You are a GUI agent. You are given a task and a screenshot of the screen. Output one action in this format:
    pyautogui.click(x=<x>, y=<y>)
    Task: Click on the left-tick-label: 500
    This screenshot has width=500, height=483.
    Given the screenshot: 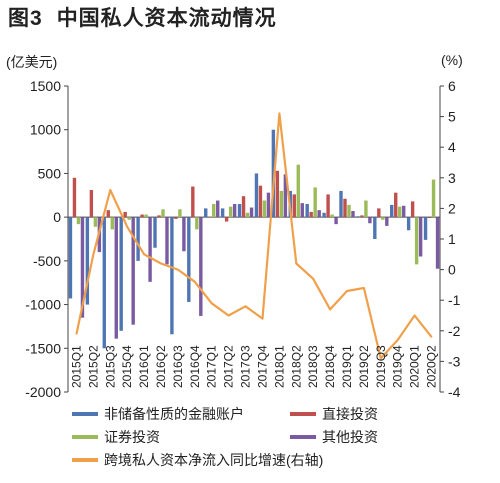 What is the action you would take?
    pyautogui.click(x=50, y=173)
    